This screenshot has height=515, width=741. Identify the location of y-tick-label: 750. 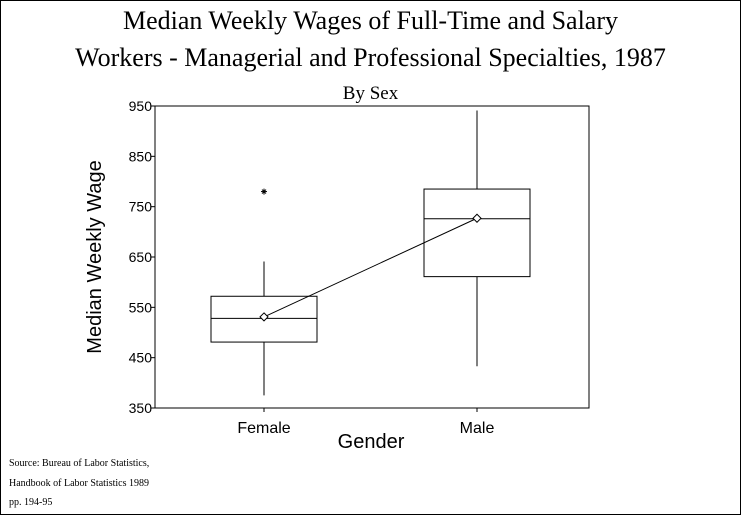
(141, 207).